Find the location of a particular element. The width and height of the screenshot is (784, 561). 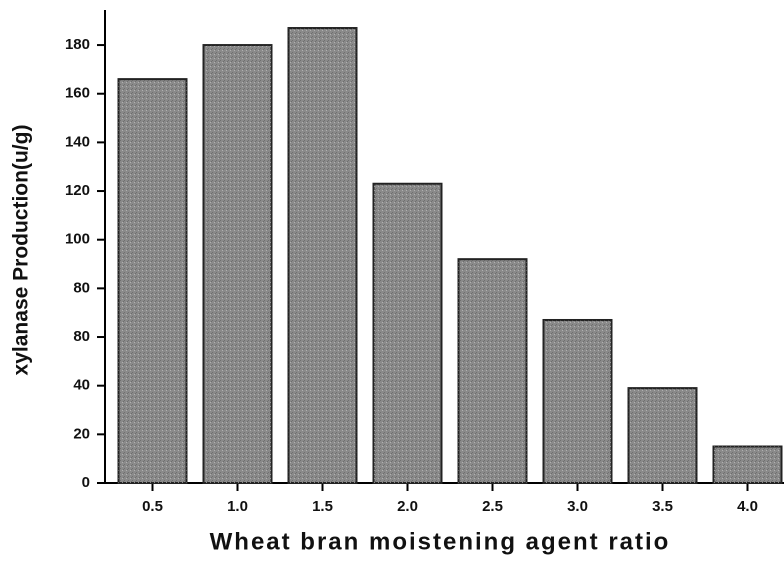

x-tick-label: 3.0 is located at coordinates (577, 506).